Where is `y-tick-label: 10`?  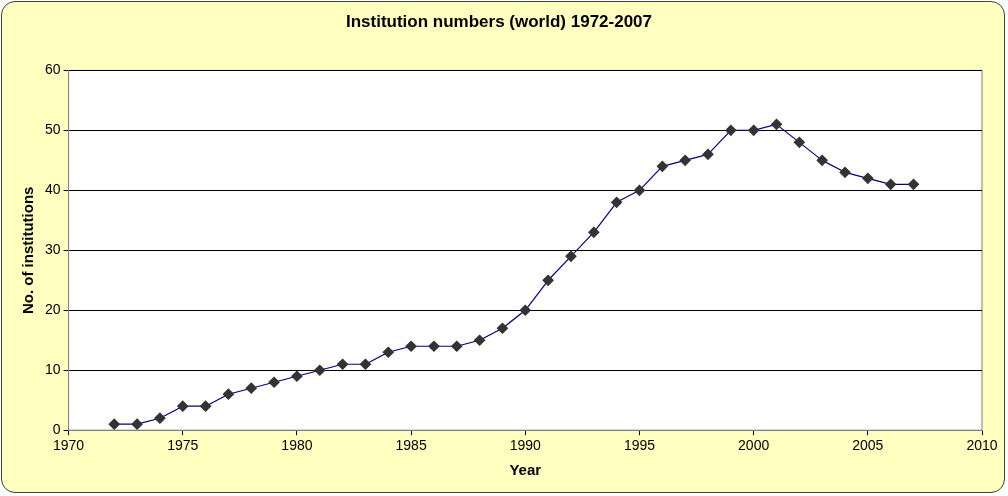 y-tick-label: 10 is located at coordinates (52, 369).